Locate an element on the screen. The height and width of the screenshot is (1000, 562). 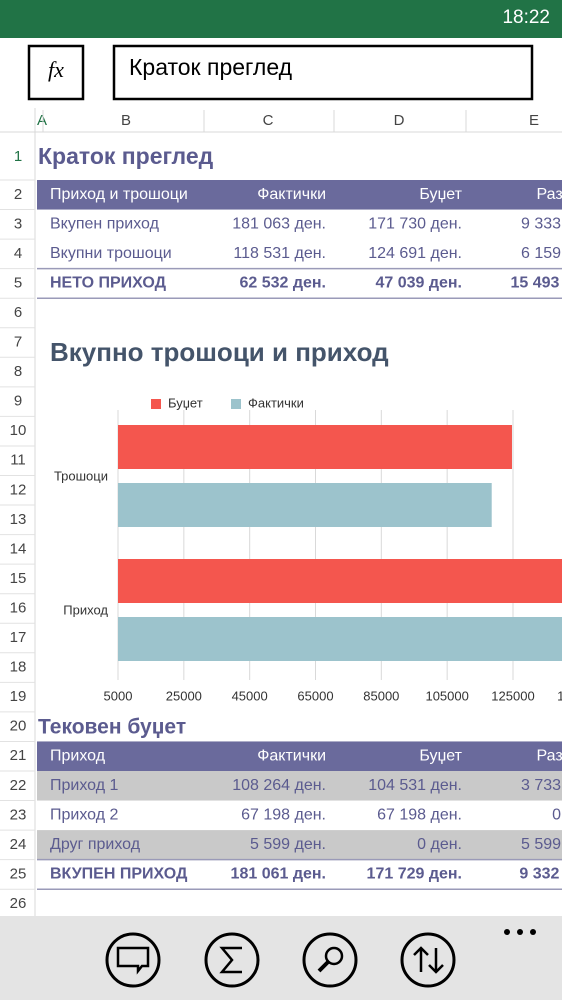
cell: 118 531 ден. is located at coordinates (279, 253).